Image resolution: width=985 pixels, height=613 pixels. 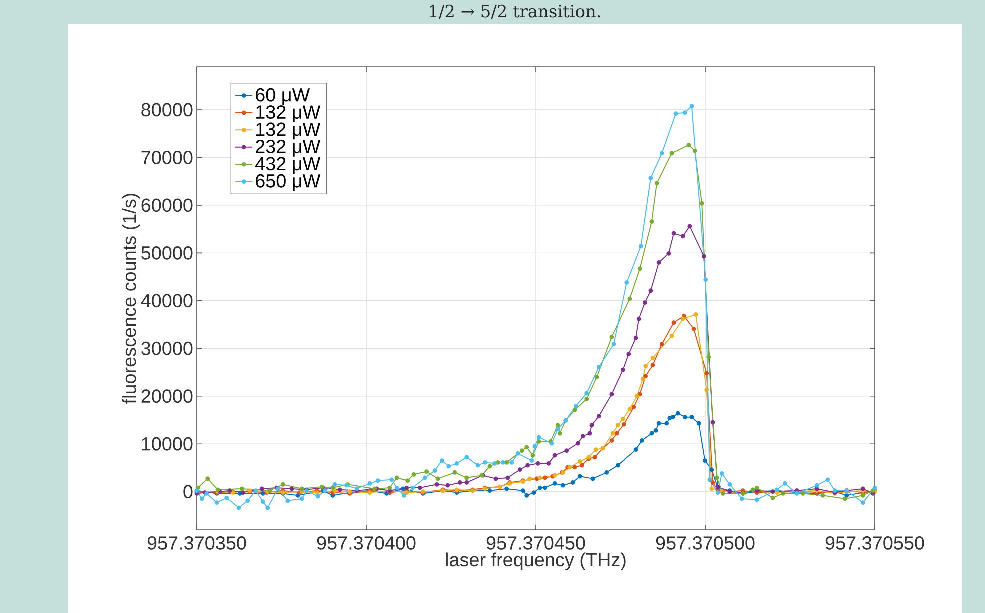 I want to click on legend-label: 650 μW, so click(x=288, y=183).